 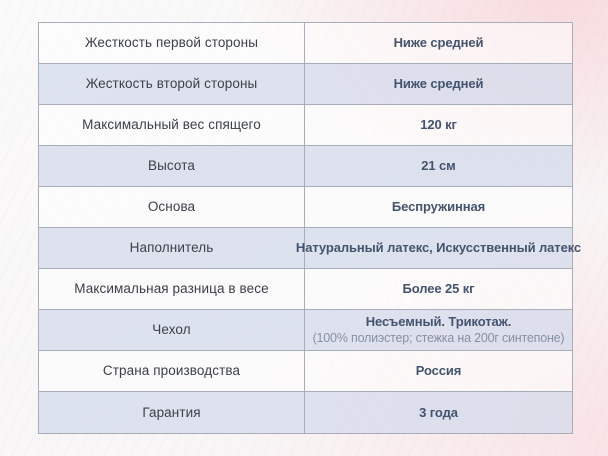 I want to click on spec-label-cell: Основа, so click(x=172, y=207).